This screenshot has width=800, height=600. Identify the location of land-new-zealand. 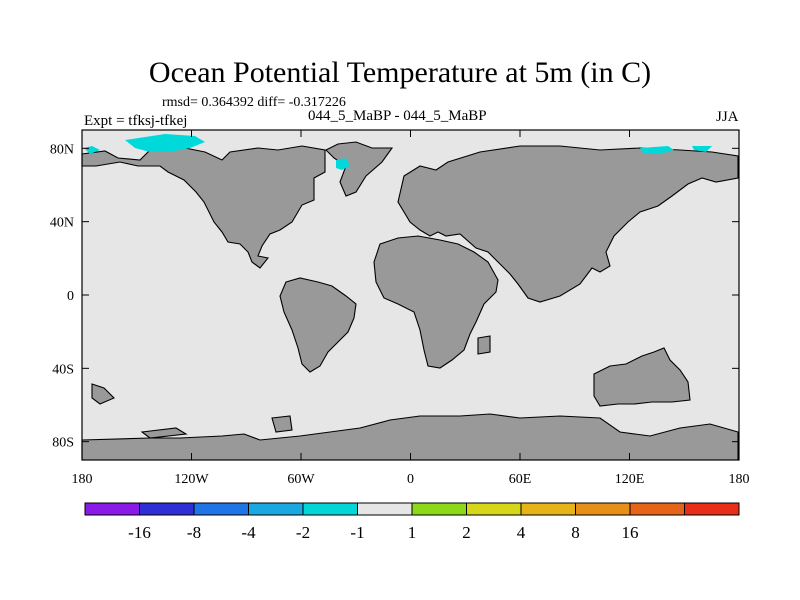
(103, 394).